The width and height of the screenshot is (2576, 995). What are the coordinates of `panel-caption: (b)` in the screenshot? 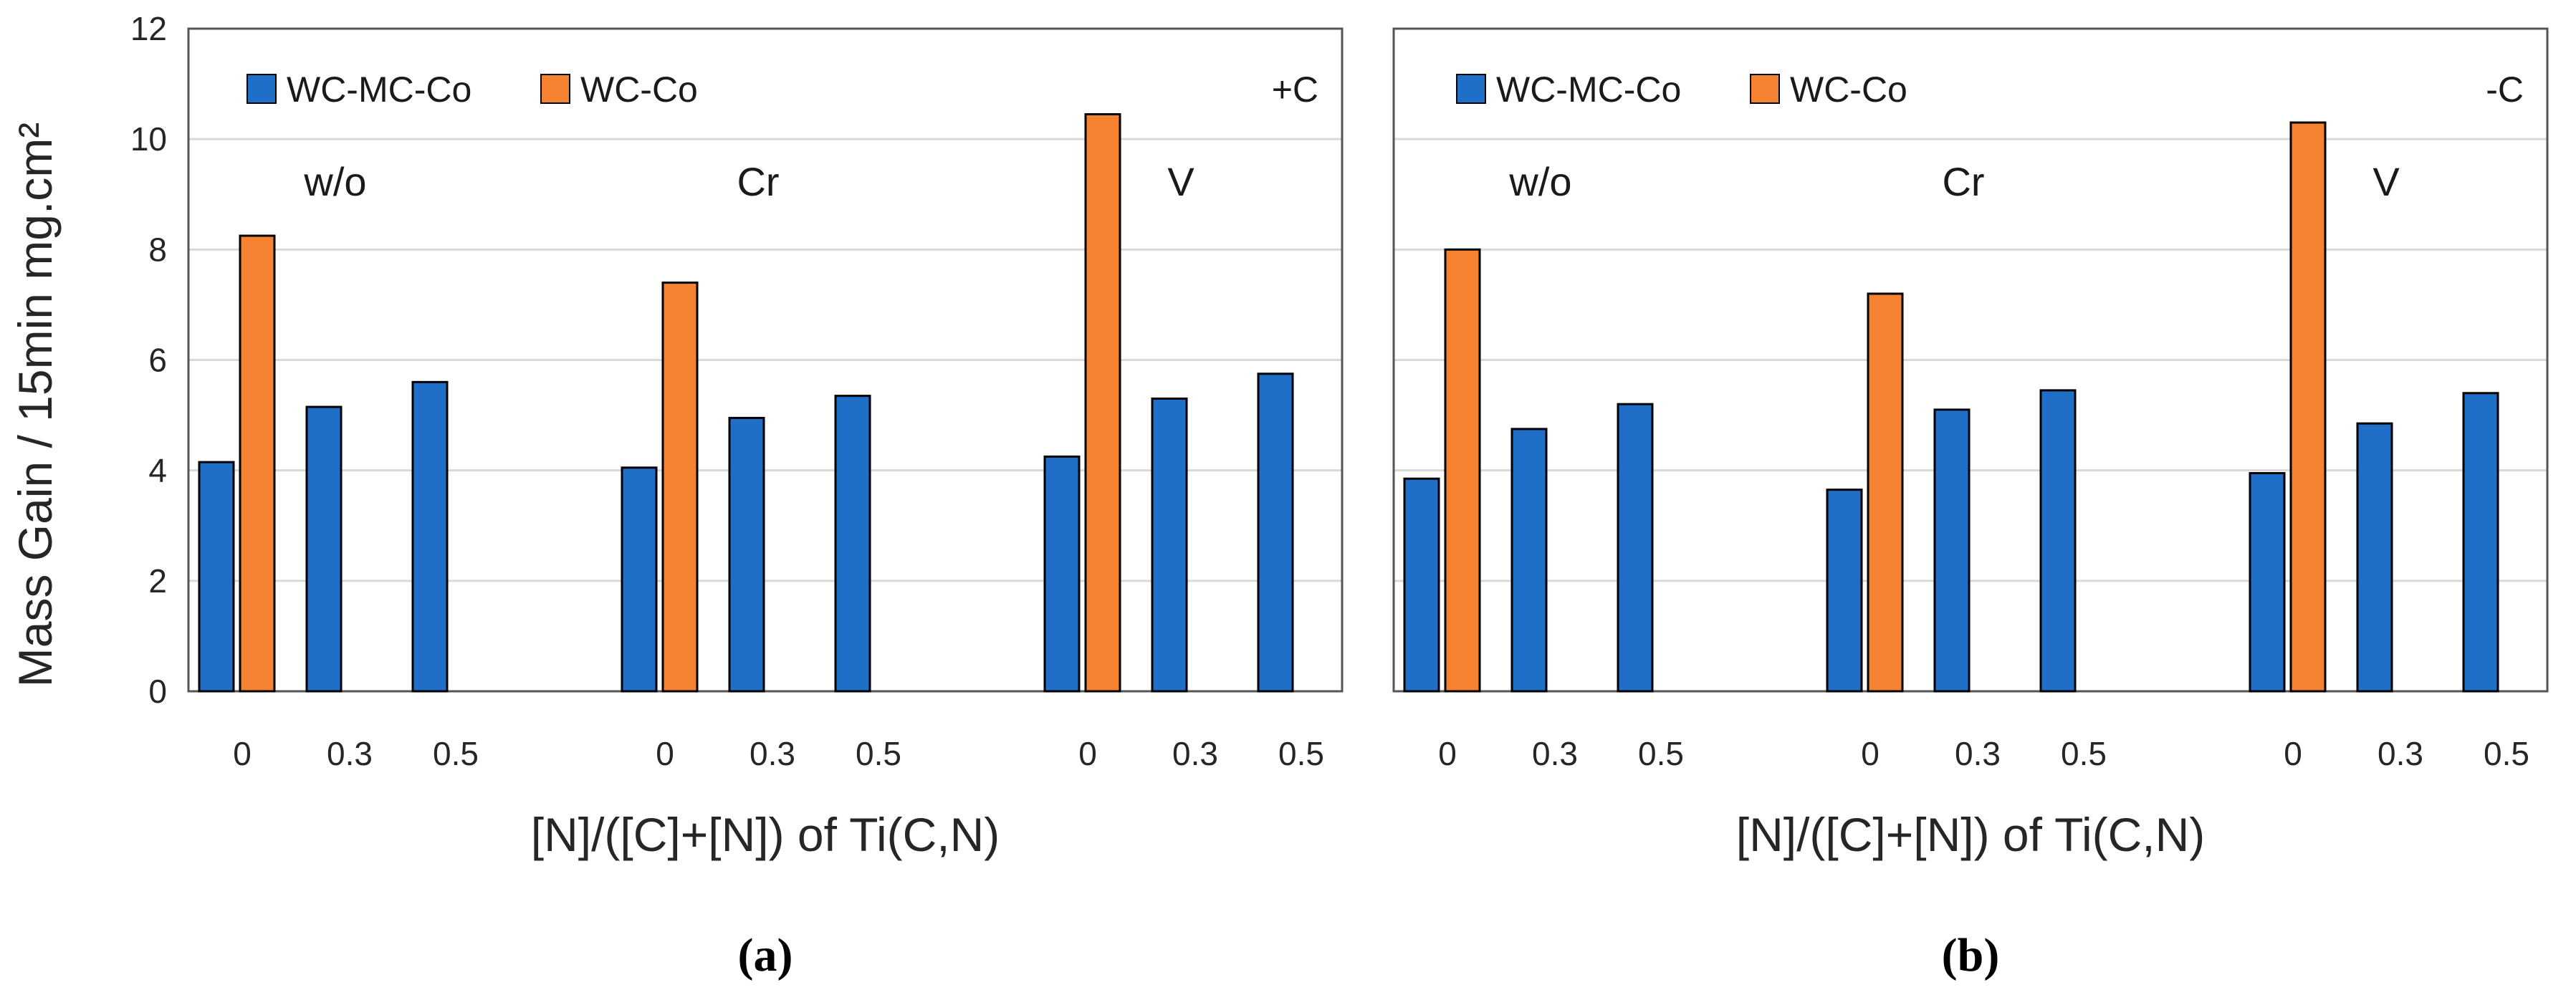 It's located at (1971, 955).